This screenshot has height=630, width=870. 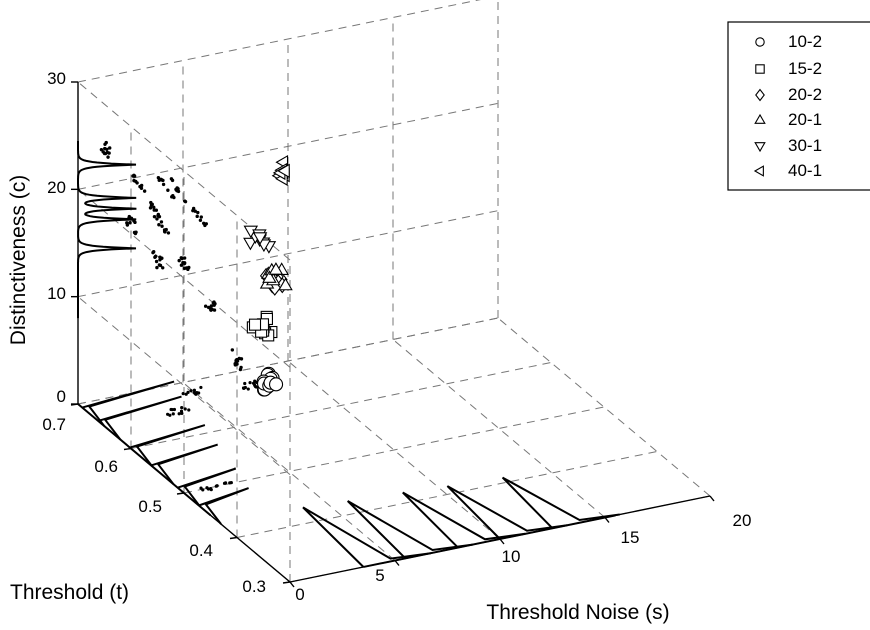 I want to click on projection-dots, so click(x=178, y=316).